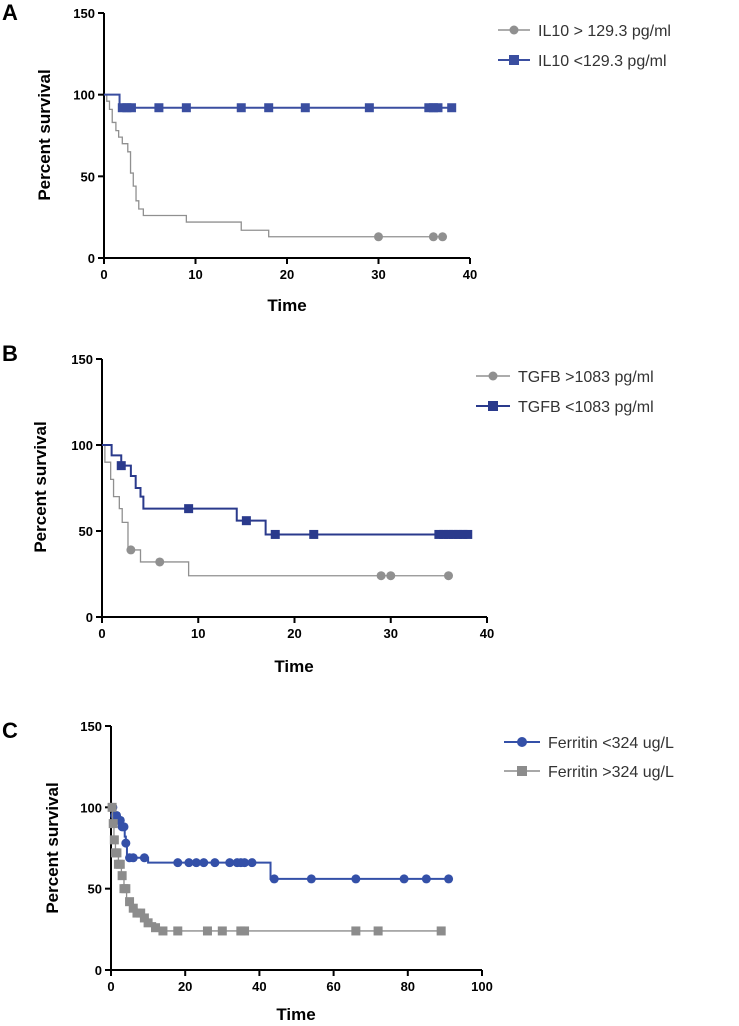  I want to click on panel-a-y-axis-title: Percent survival, so click(44, 134).